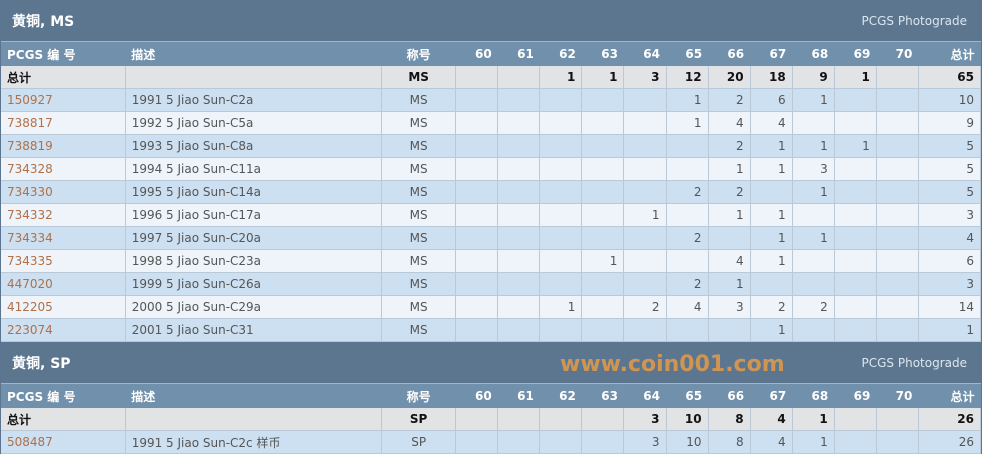 The width and height of the screenshot is (982, 463). What do you see at coordinates (30, 442) in the screenshot?
I see `pcgs-id-link: 508487` at bounding box center [30, 442].